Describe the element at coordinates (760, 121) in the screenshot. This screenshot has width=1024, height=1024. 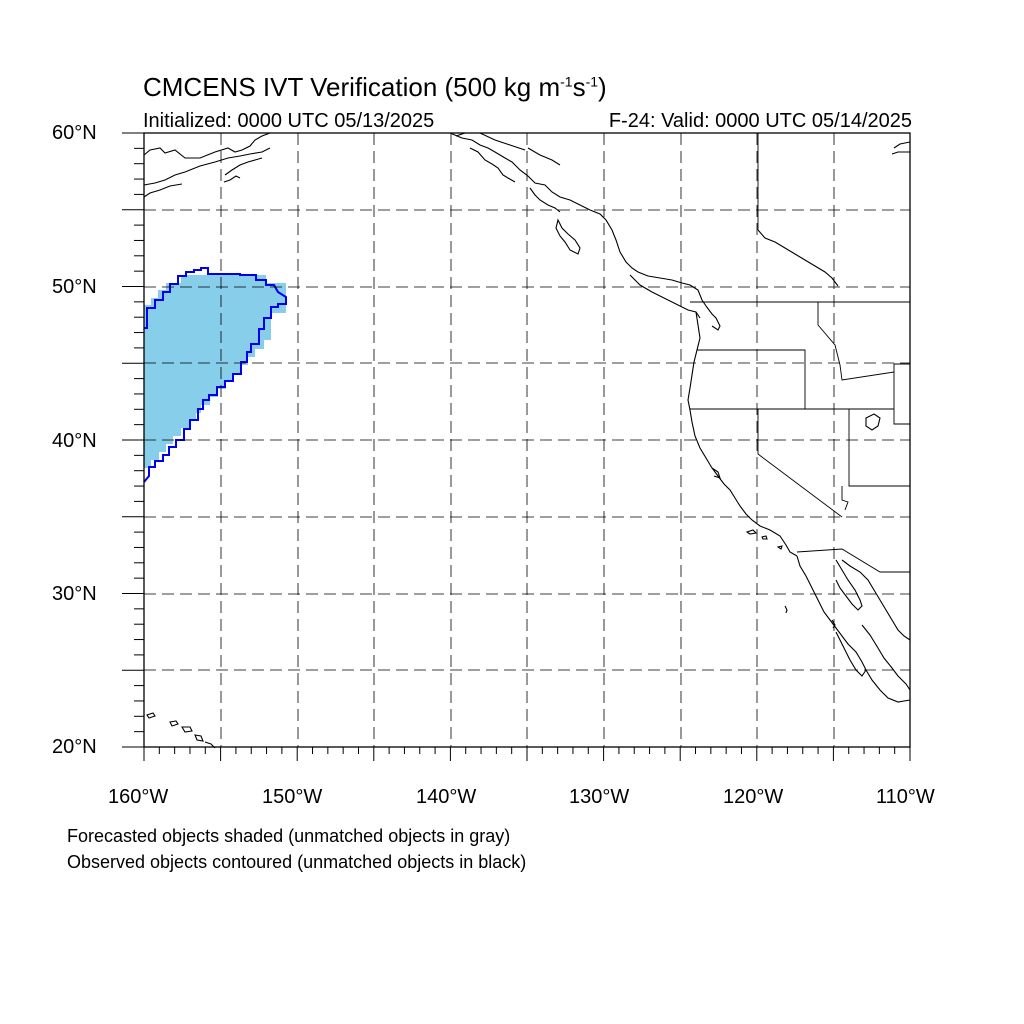
I see `valid-time: F-24: Valid: 0000 UTC 05/14/2025` at that location.